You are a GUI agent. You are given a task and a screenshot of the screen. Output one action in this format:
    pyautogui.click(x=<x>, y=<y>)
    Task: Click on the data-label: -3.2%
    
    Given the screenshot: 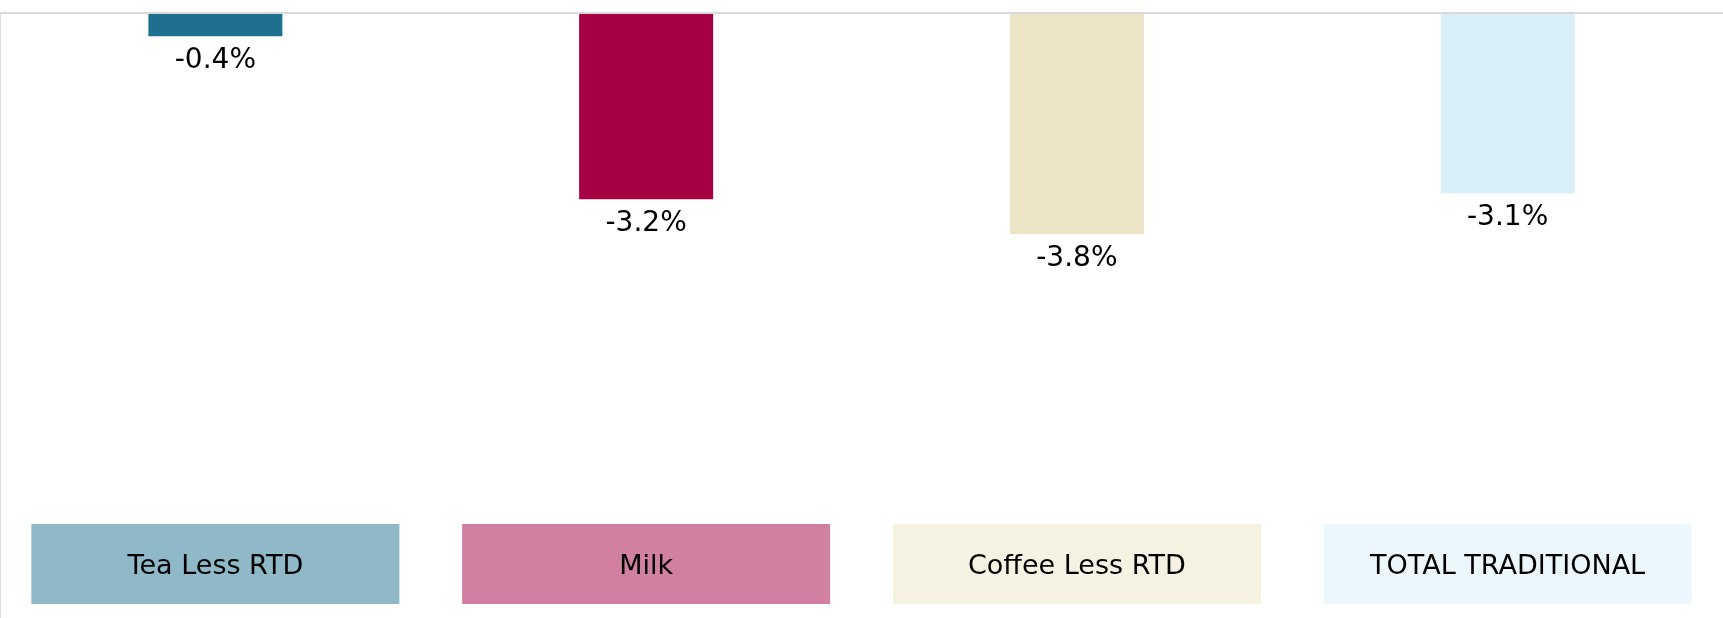 What is the action you would take?
    pyautogui.click(x=646, y=222)
    